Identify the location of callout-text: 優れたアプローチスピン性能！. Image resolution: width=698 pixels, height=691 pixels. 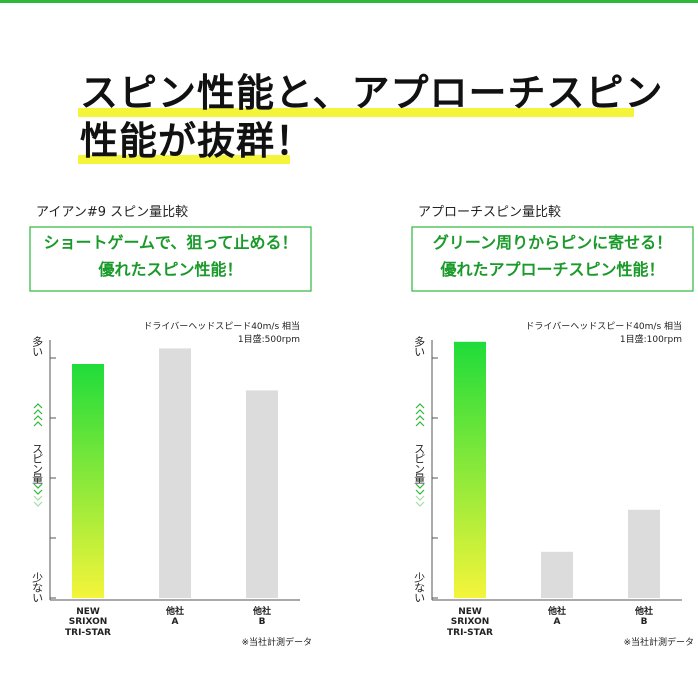
(552, 269).